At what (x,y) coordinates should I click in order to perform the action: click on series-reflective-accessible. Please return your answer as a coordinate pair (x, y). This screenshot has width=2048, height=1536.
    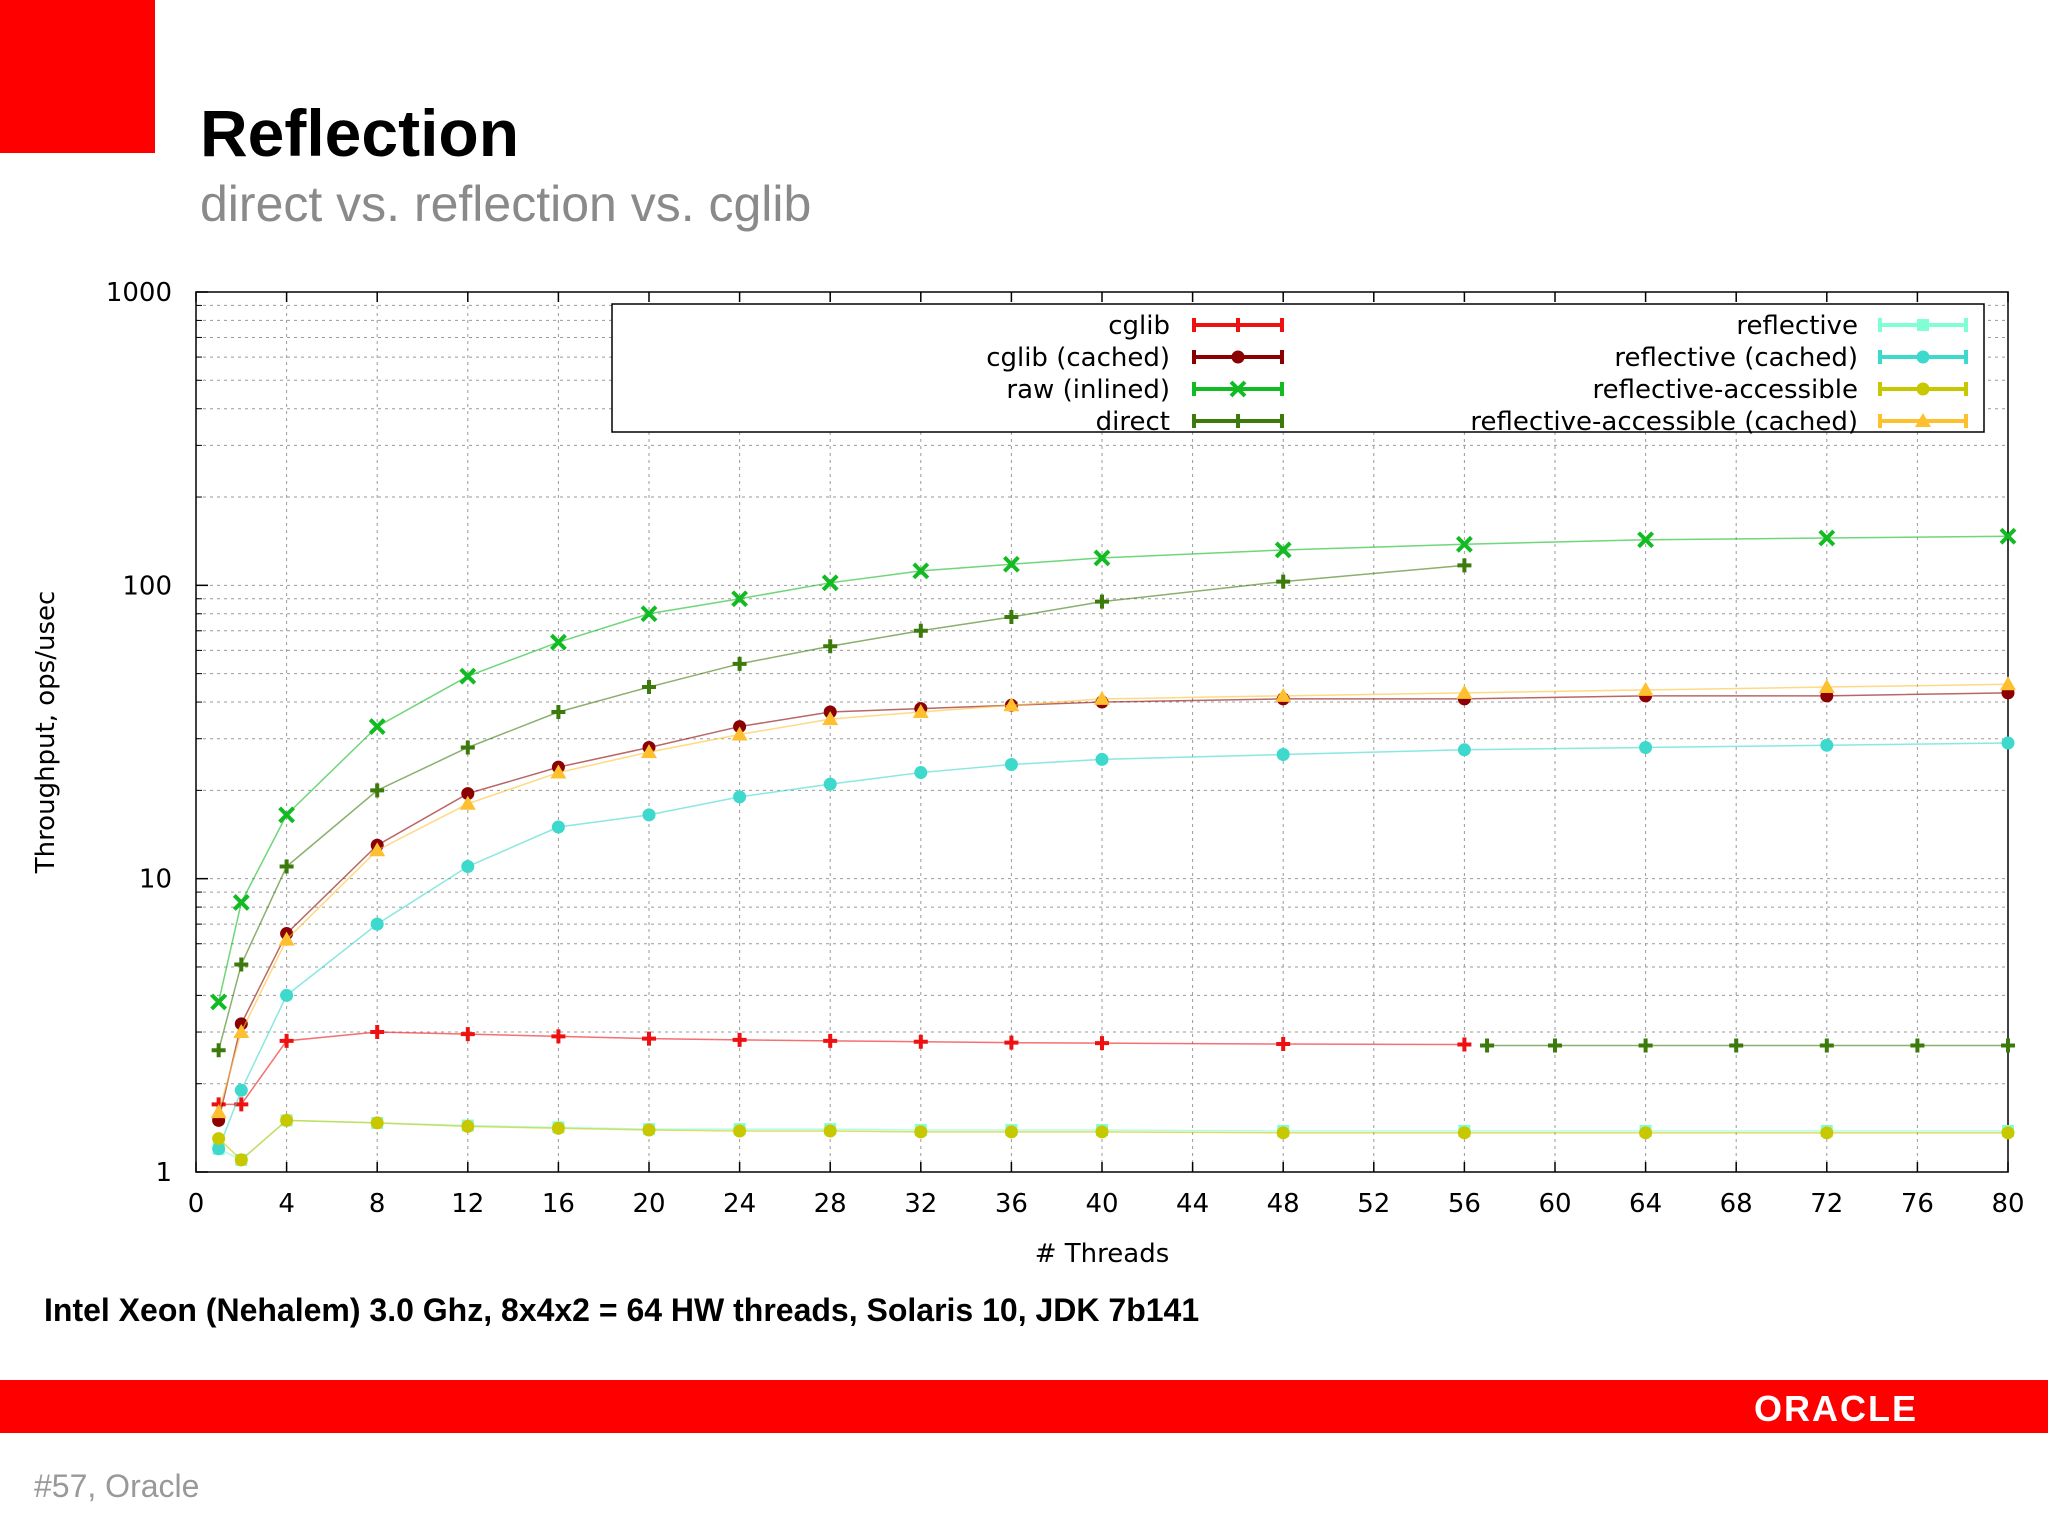
    Looking at the image, I should click on (1113, 1140).